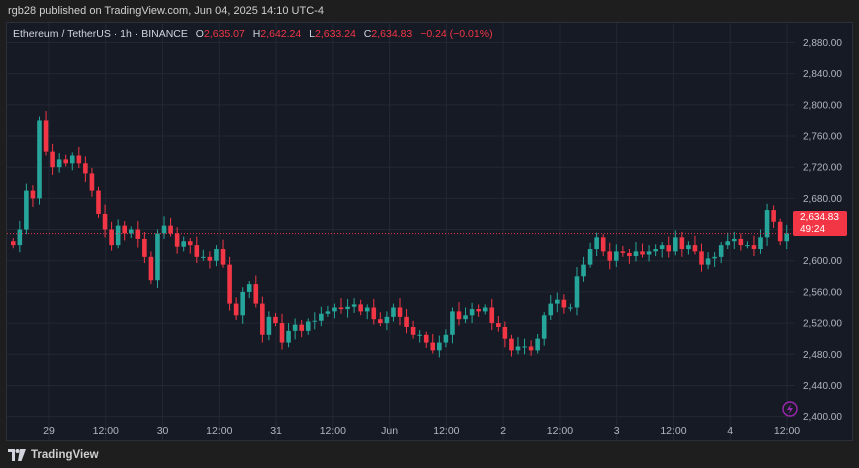  Describe the element at coordinates (17, 455) in the screenshot. I see `tradingview-logo-icon` at that location.